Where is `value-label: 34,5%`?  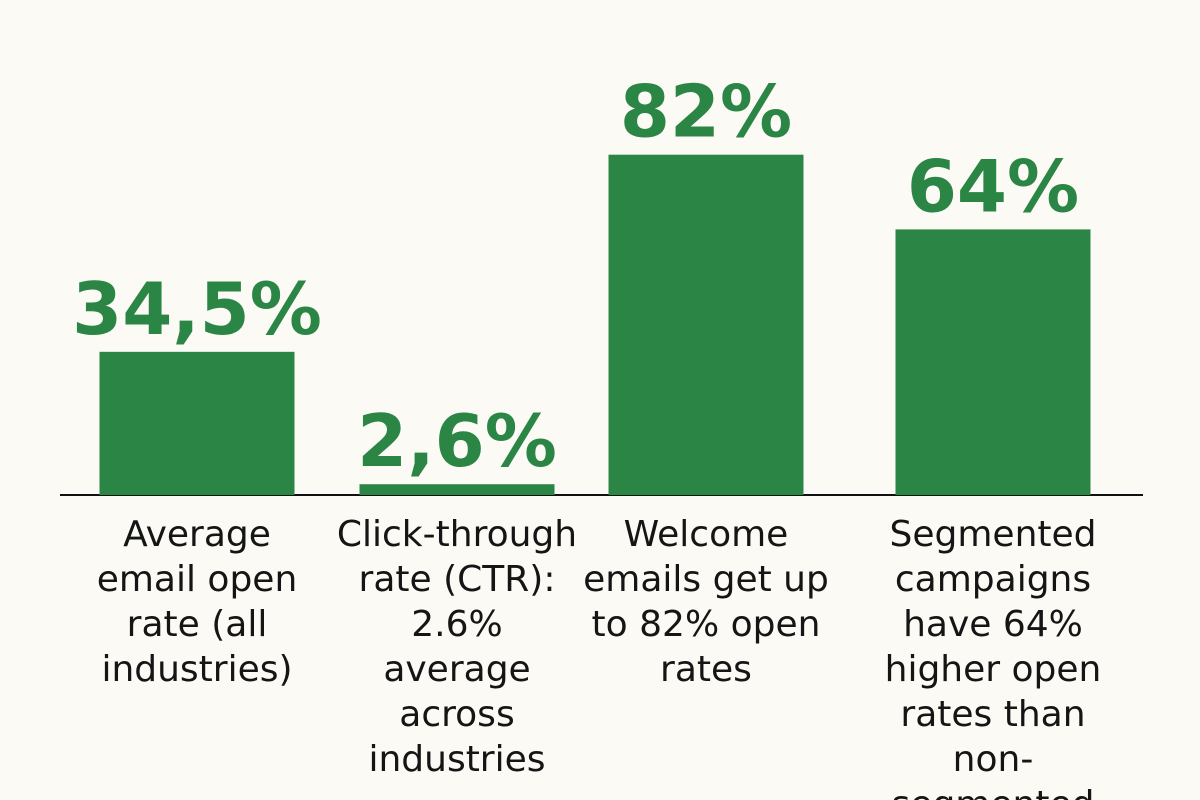 value-label: 34,5% is located at coordinates (197, 309).